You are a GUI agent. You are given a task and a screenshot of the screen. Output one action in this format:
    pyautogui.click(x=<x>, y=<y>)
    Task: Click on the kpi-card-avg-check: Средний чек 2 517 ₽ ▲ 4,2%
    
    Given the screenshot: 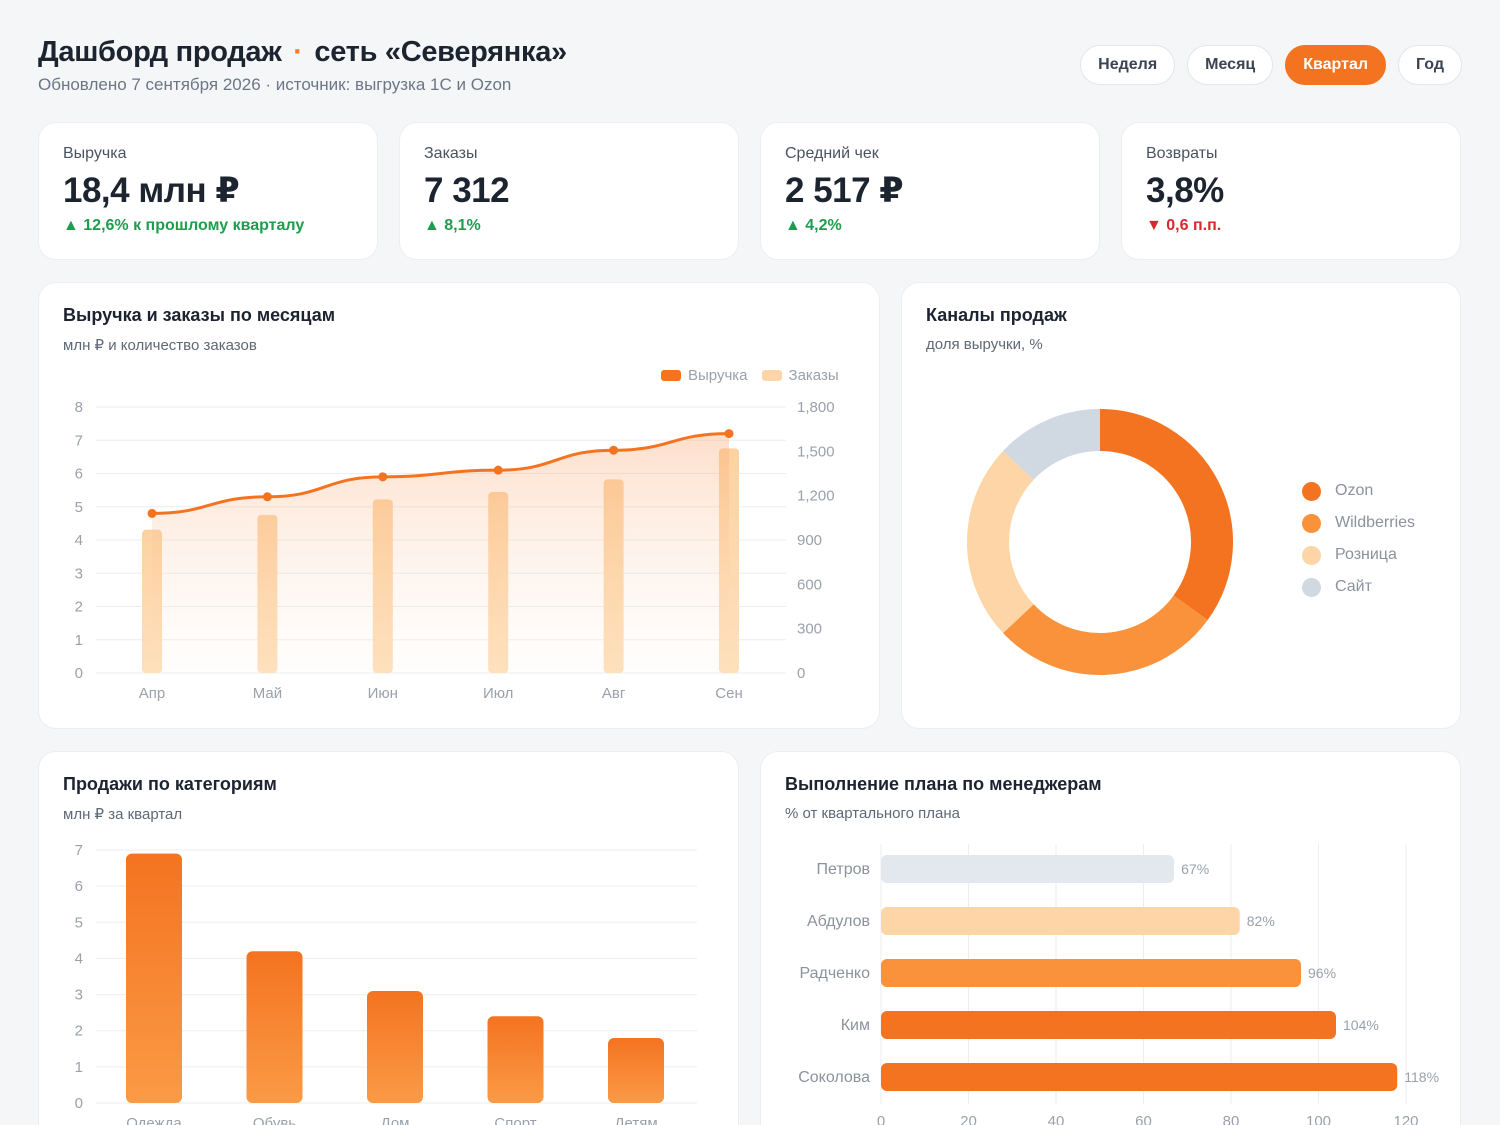 What is the action you would take?
    pyautogui.click(x=930, y=191)
    